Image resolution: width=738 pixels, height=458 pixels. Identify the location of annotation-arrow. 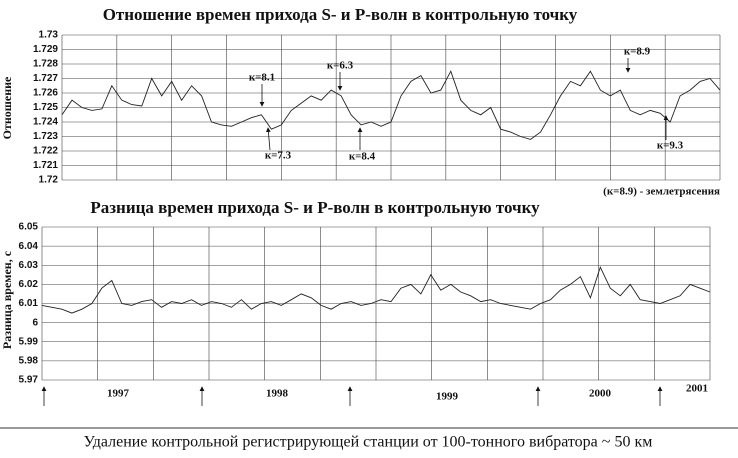
(268, 139).